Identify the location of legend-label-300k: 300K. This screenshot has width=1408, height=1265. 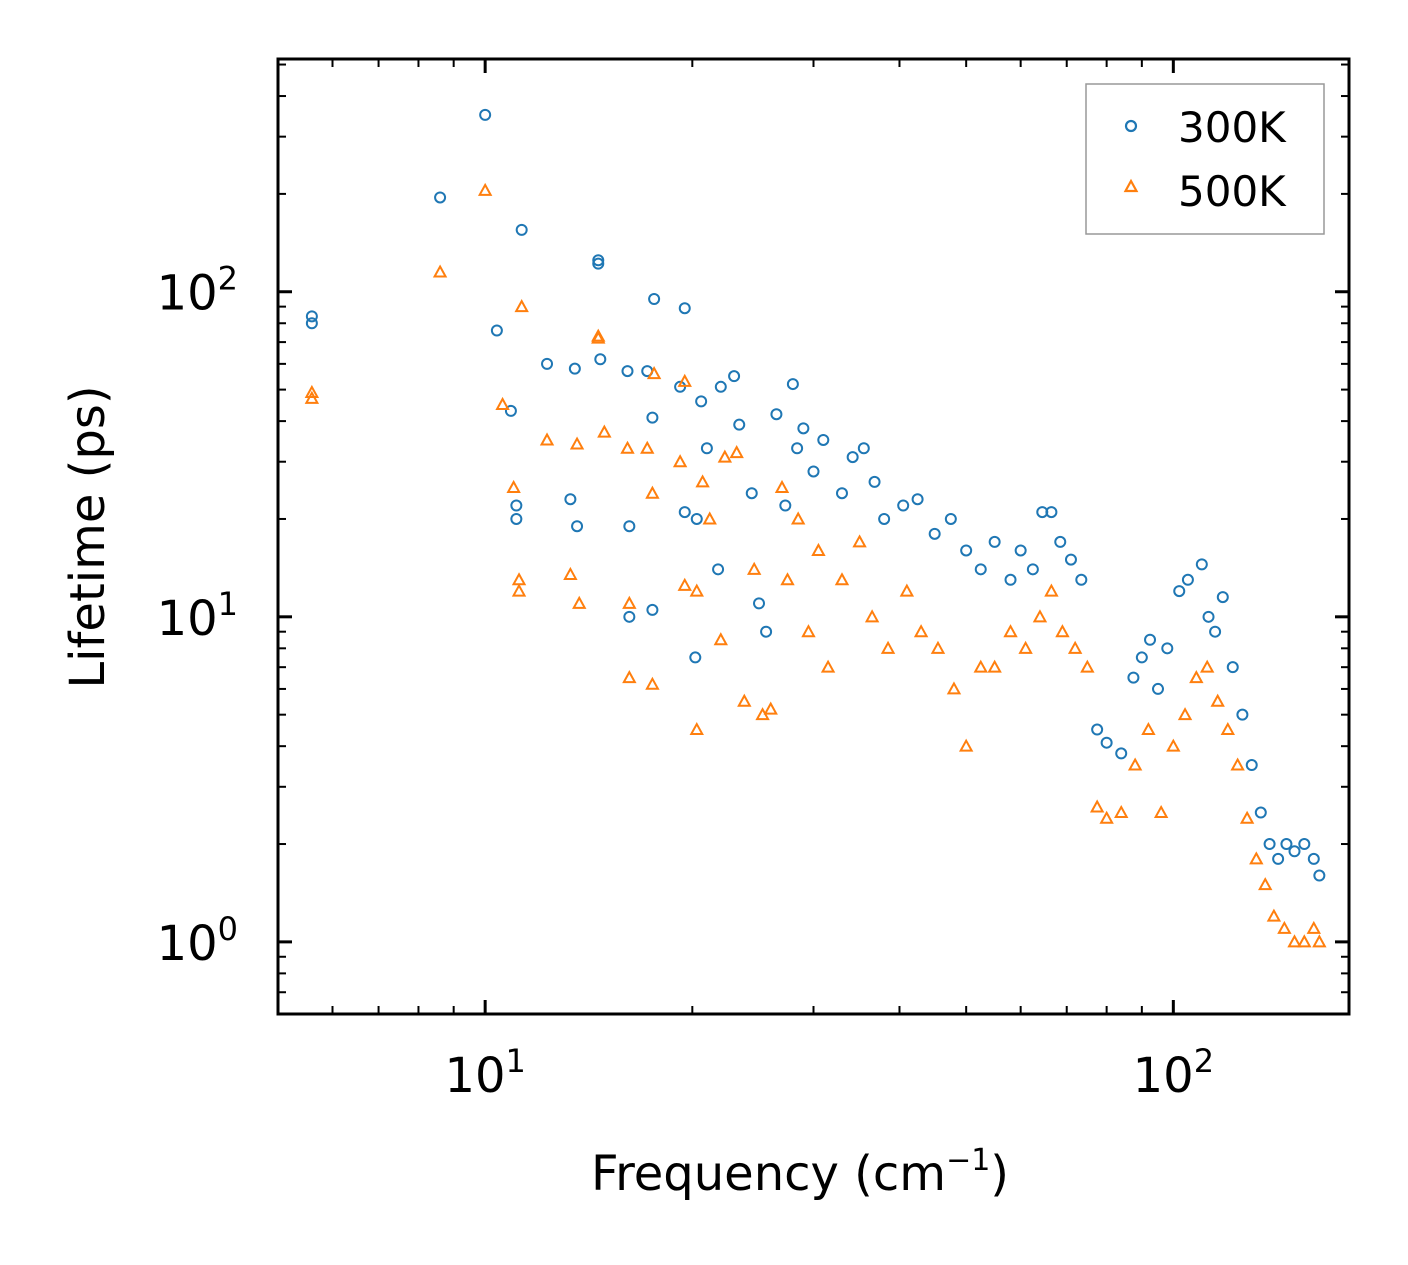
(1232, 127).